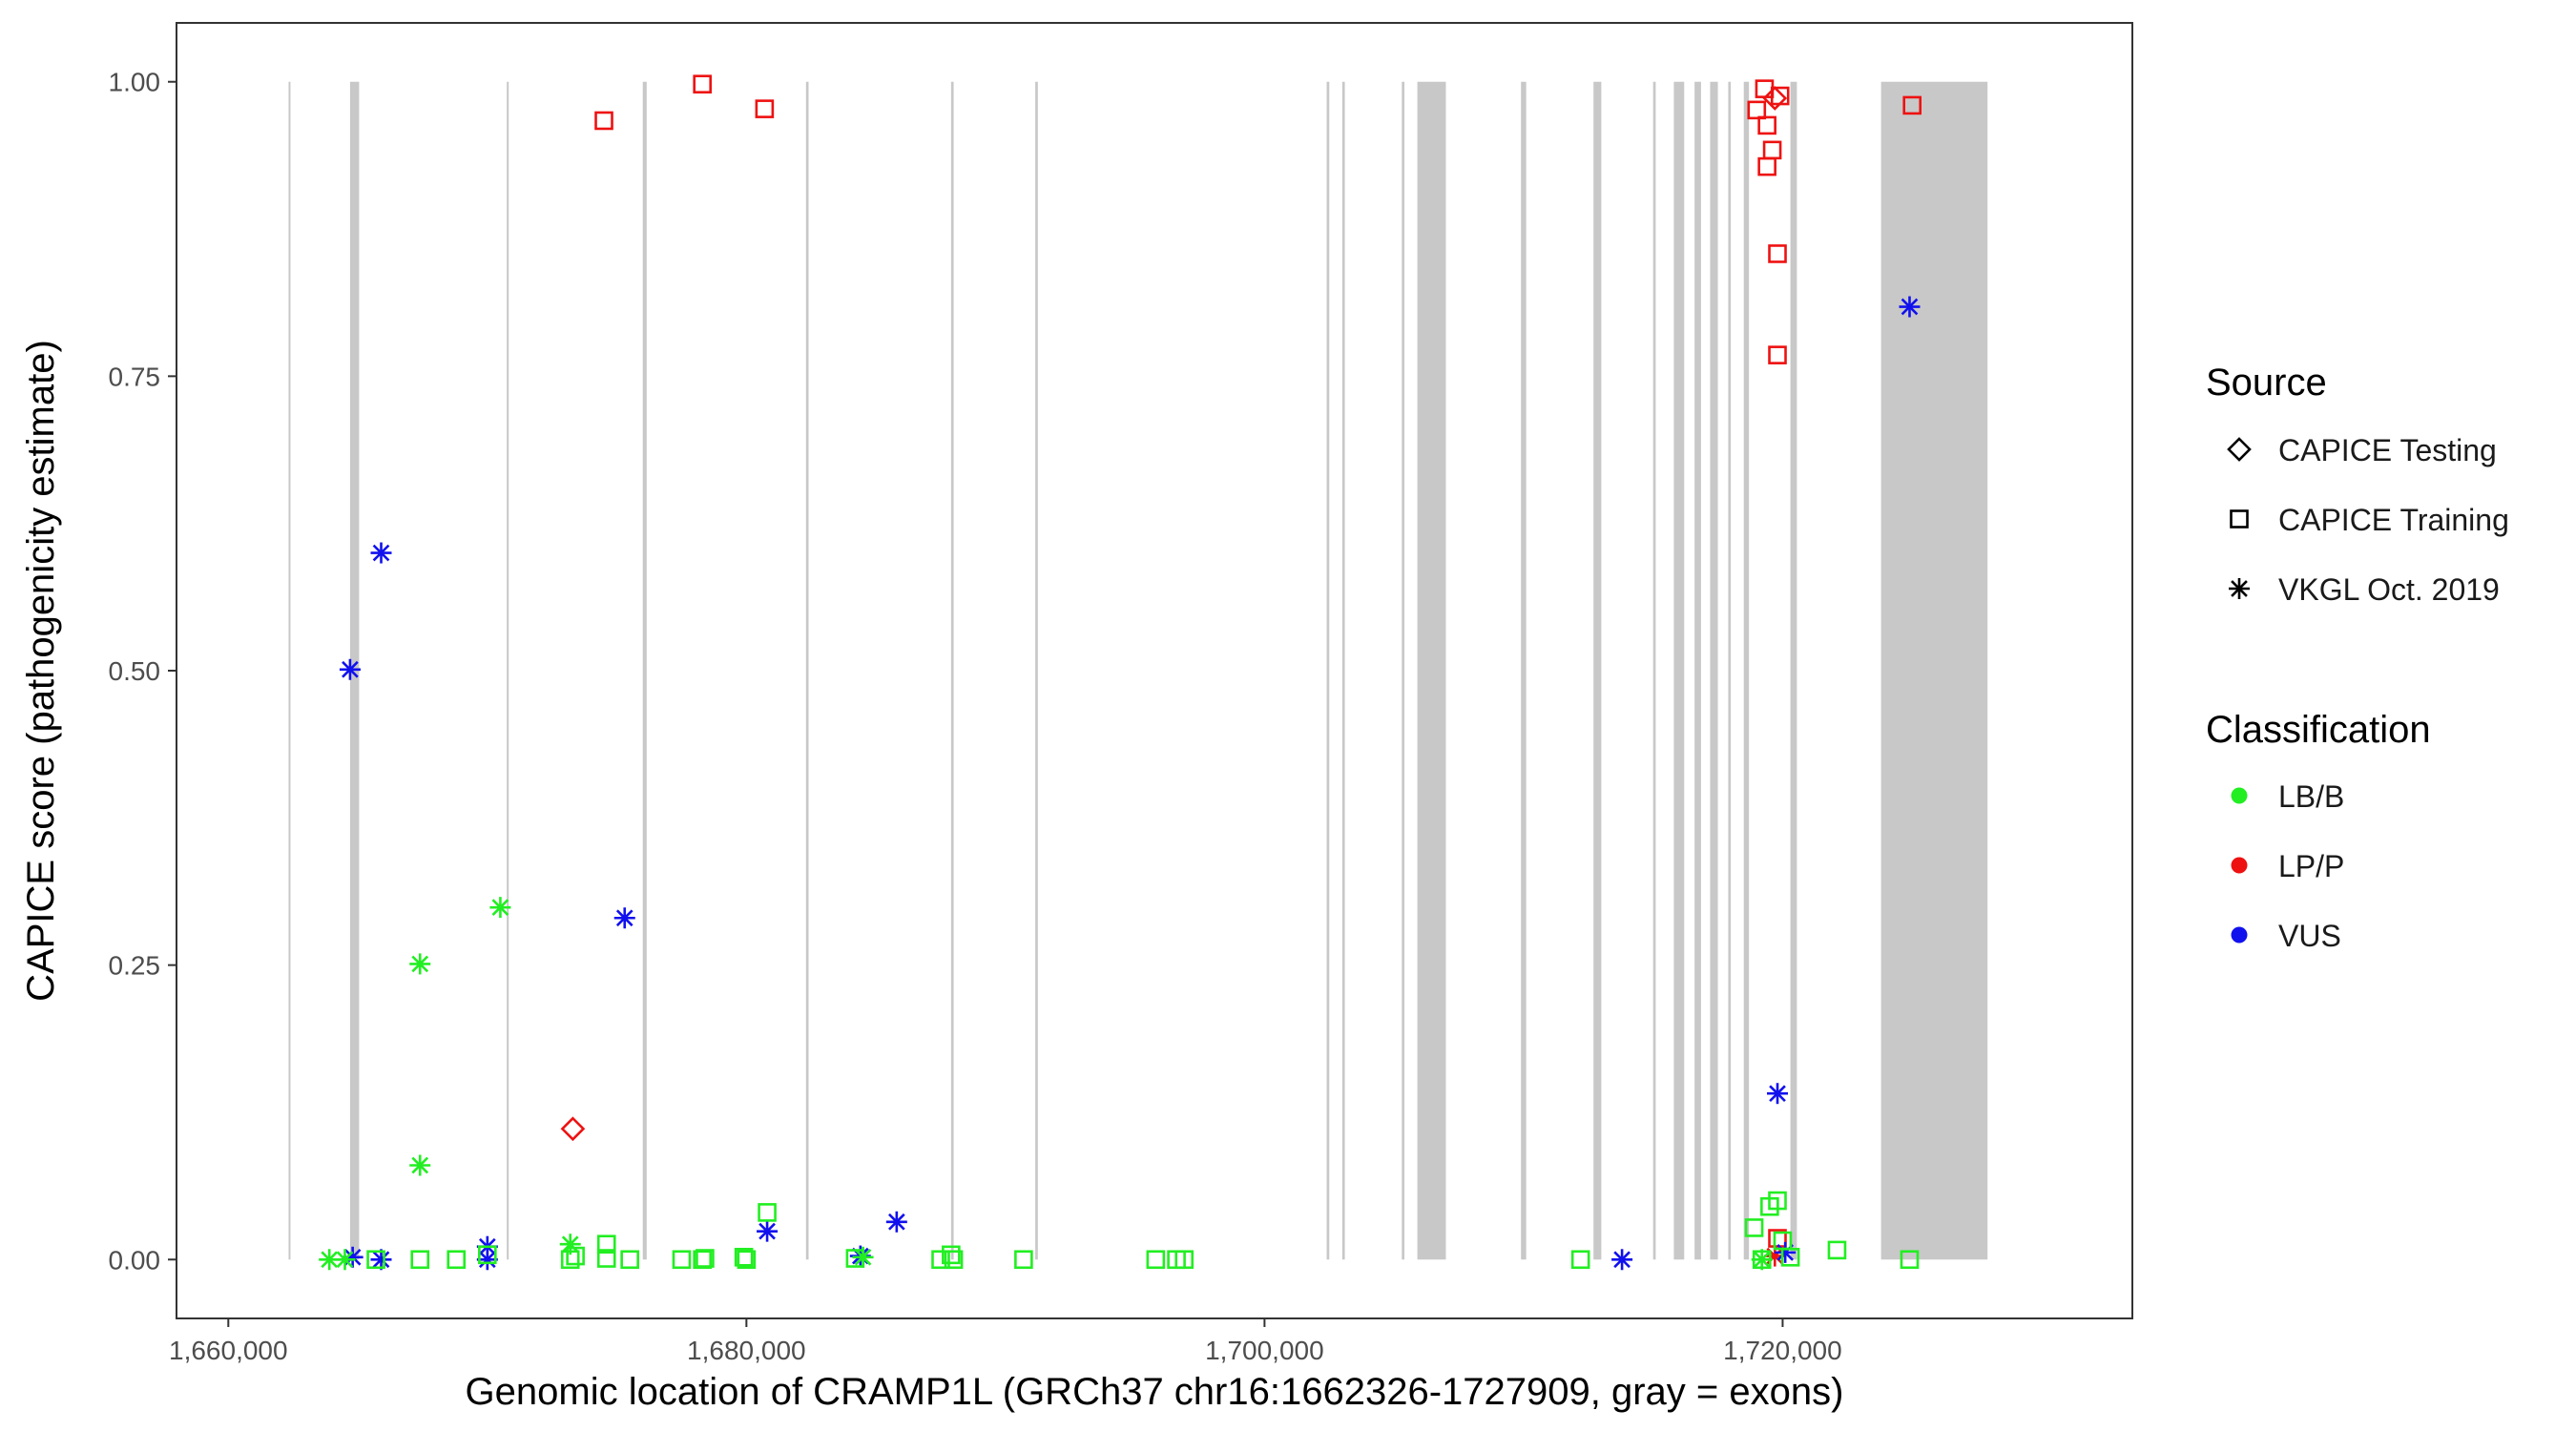  I want to click on data-point-diamond, so click(573, 1129).